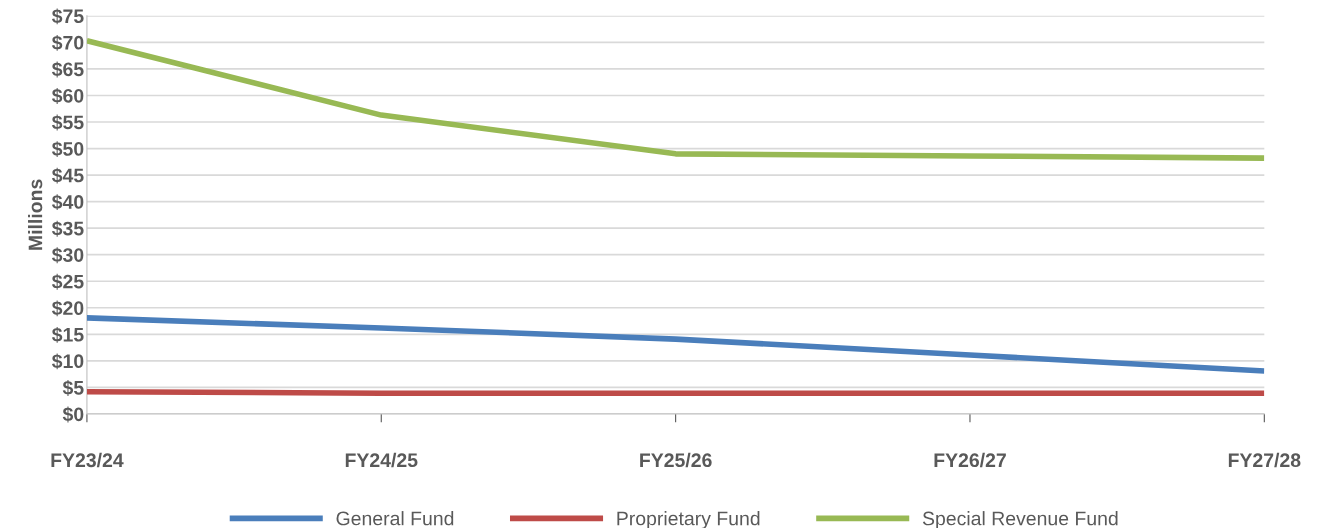 The image size is (1317, 528). Describe the element at coordinates (67, 334) in the screenshot. I see `y-tick-label: $15` at that location.